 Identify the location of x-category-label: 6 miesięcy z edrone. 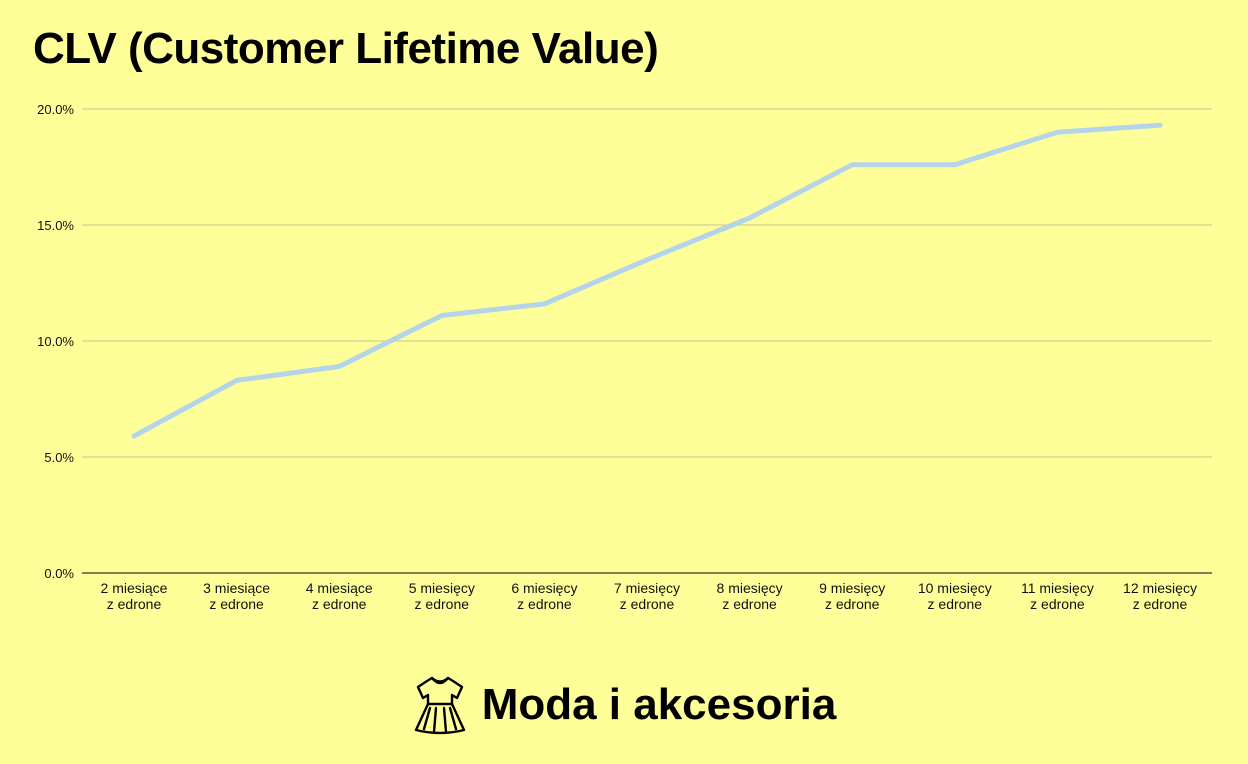
(544, 596).